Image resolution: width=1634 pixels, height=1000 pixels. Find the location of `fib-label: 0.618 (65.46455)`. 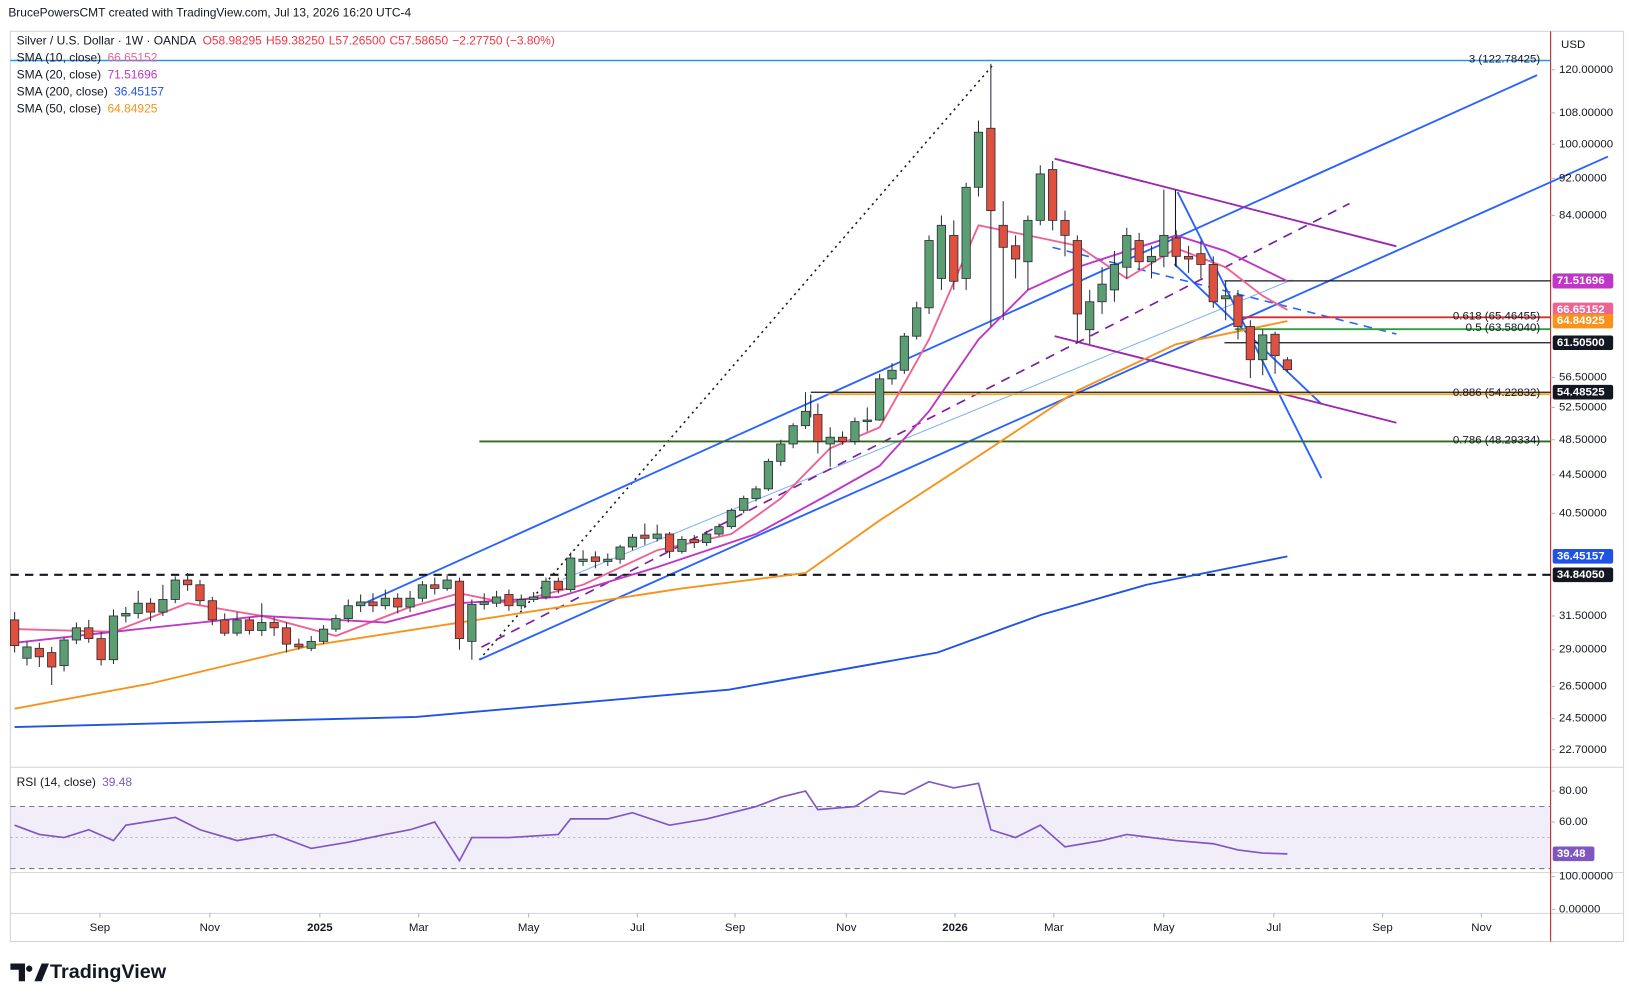

fib-label: 0.618 (65.46455) is located at coordinates (1496, 316).